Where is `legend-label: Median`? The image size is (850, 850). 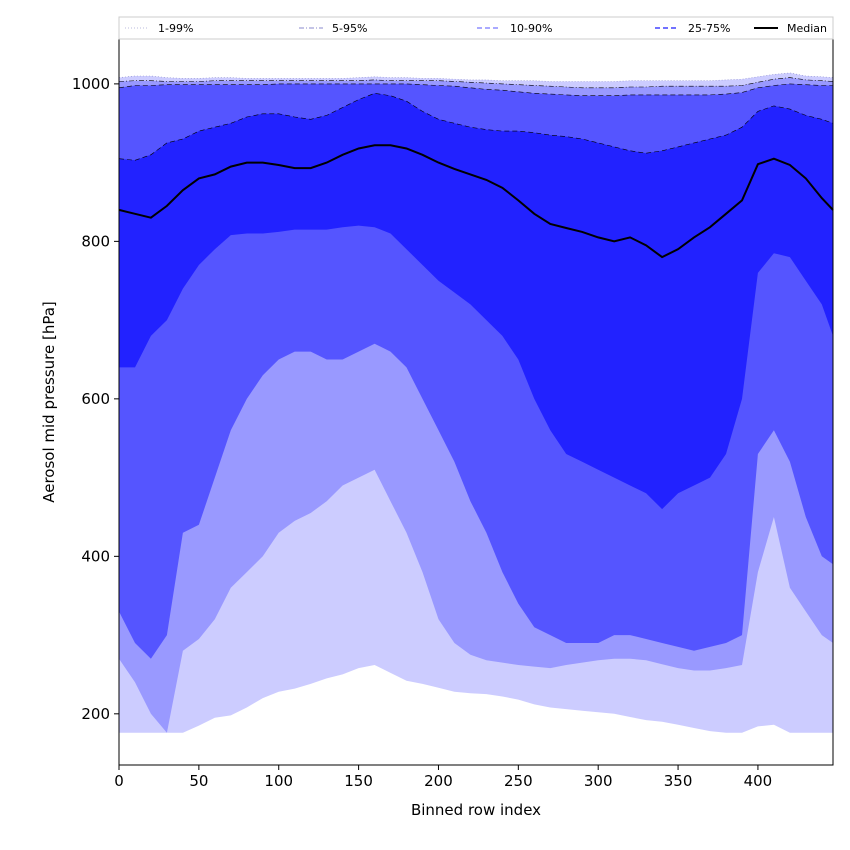
legend-label: Median is located at coordinates (807, 28).